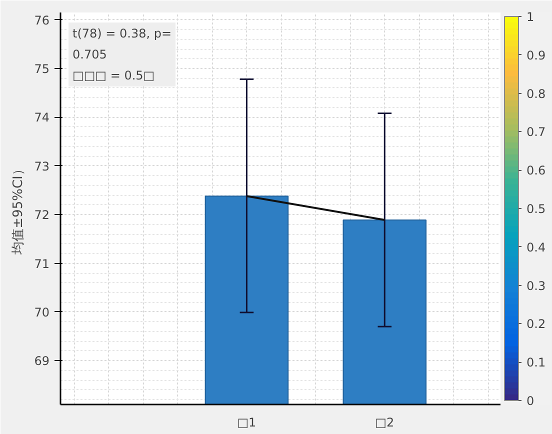 The height and width of the screenshot is (434, 552). Describe the element at coordinates (536, 209) in the screenshot. I see `color-bar-label: 0.5` at that location.